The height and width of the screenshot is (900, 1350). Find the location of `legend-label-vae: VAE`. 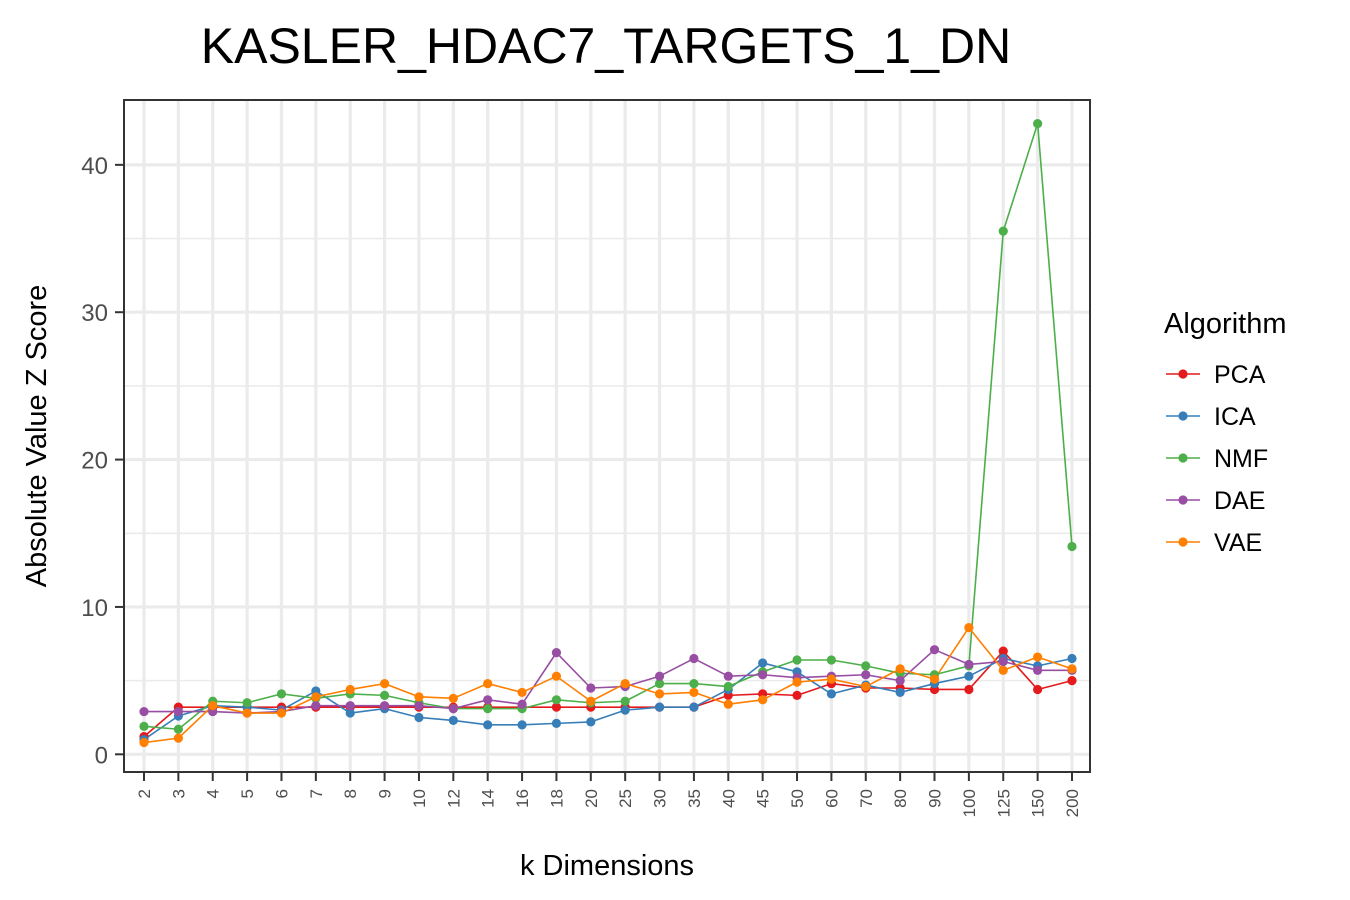

legend-label-vae: VAE is located at coordinates (1238, 543).